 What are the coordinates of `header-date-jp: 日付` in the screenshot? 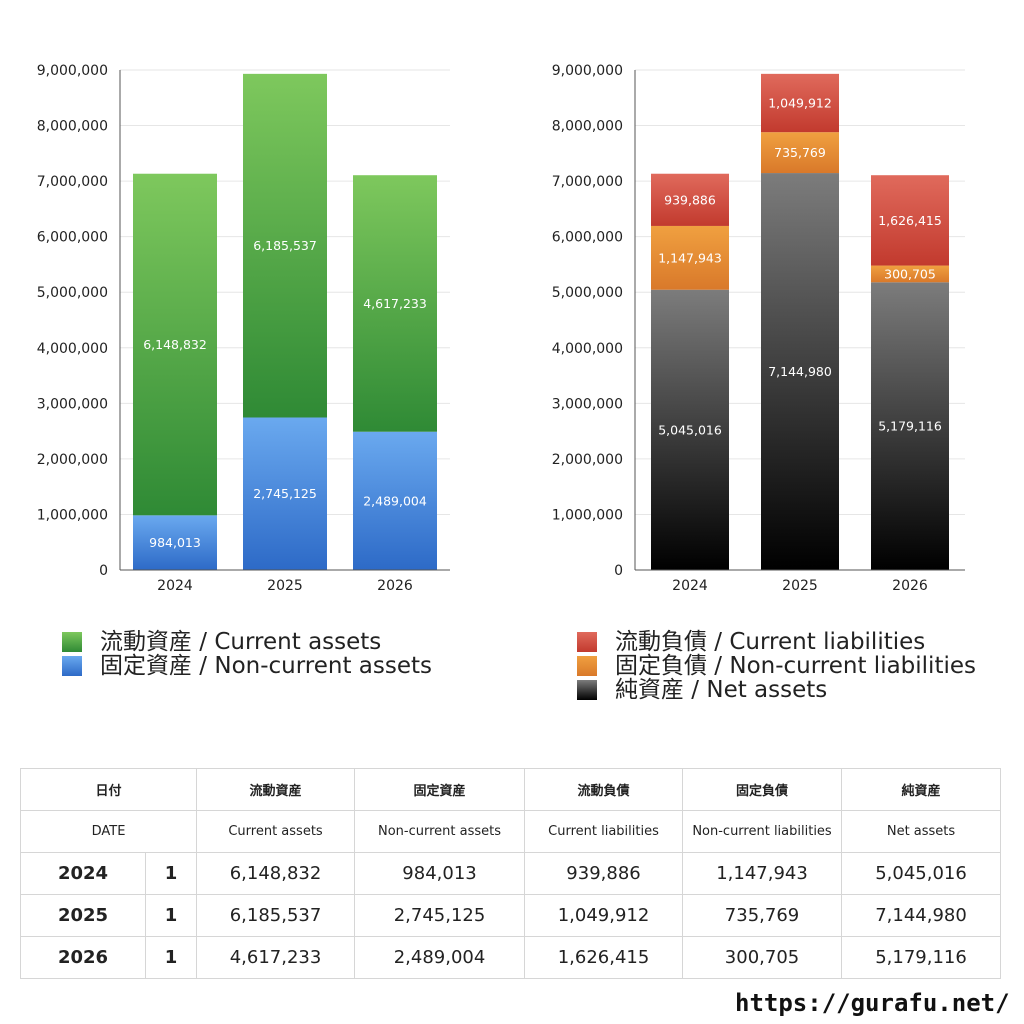 It's located at (108, 789).